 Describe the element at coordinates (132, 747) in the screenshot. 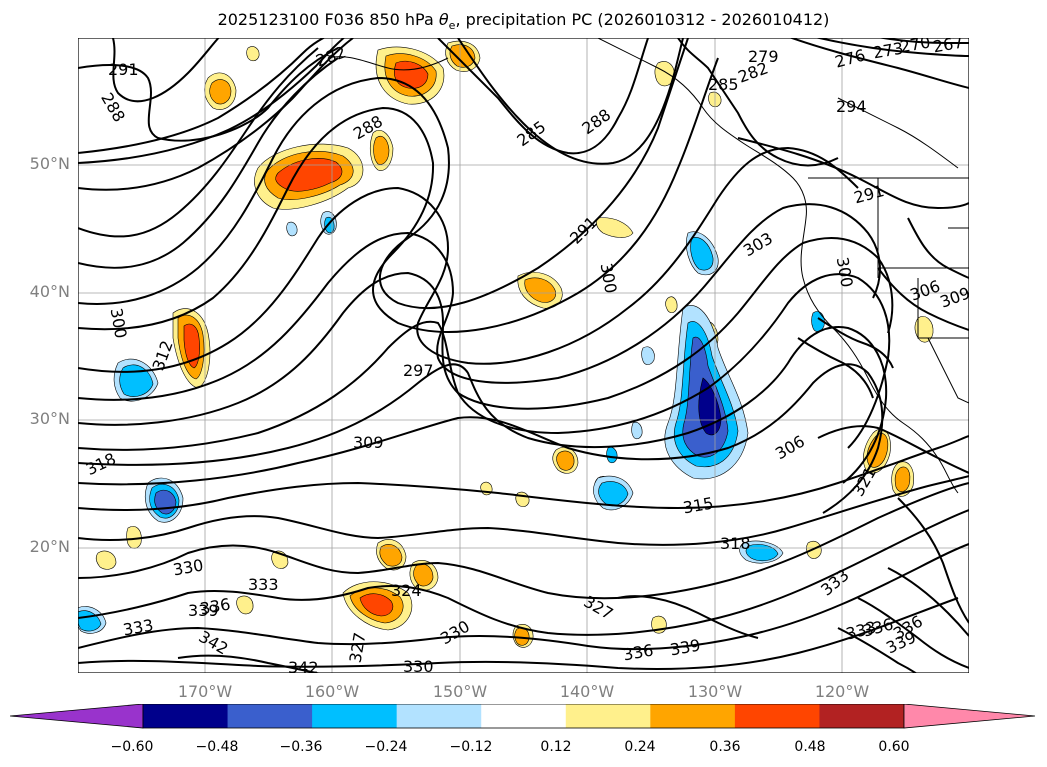

I see `colorbar-tick: −0.60` at that location.